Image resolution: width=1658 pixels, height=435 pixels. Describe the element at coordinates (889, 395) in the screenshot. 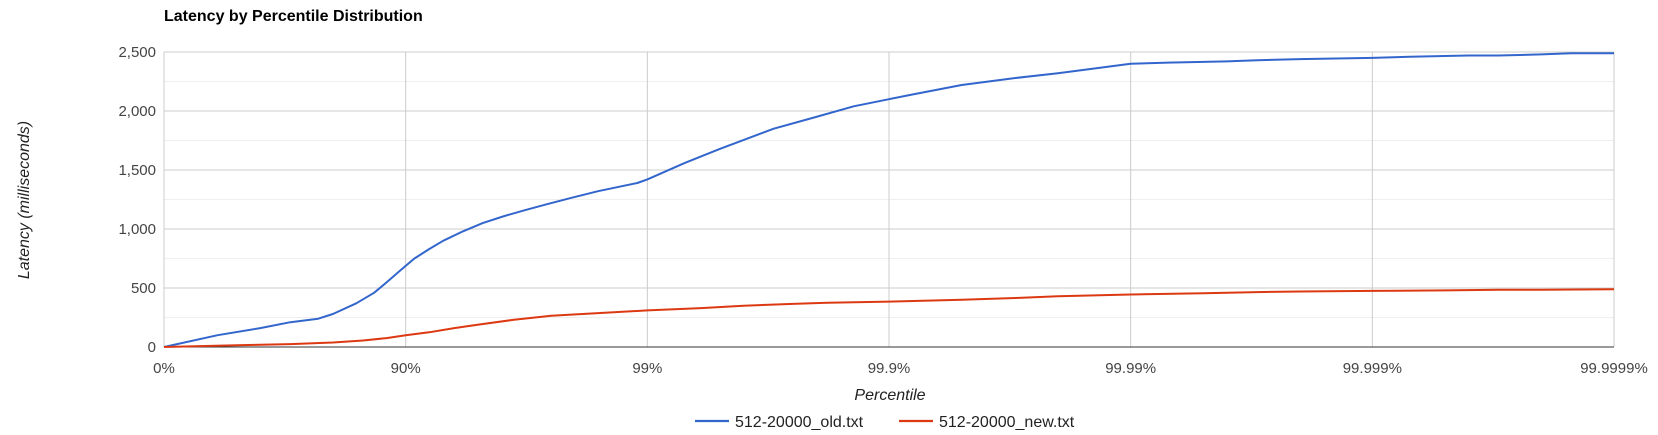

I see `x-axis-title: Percentile` at that location.